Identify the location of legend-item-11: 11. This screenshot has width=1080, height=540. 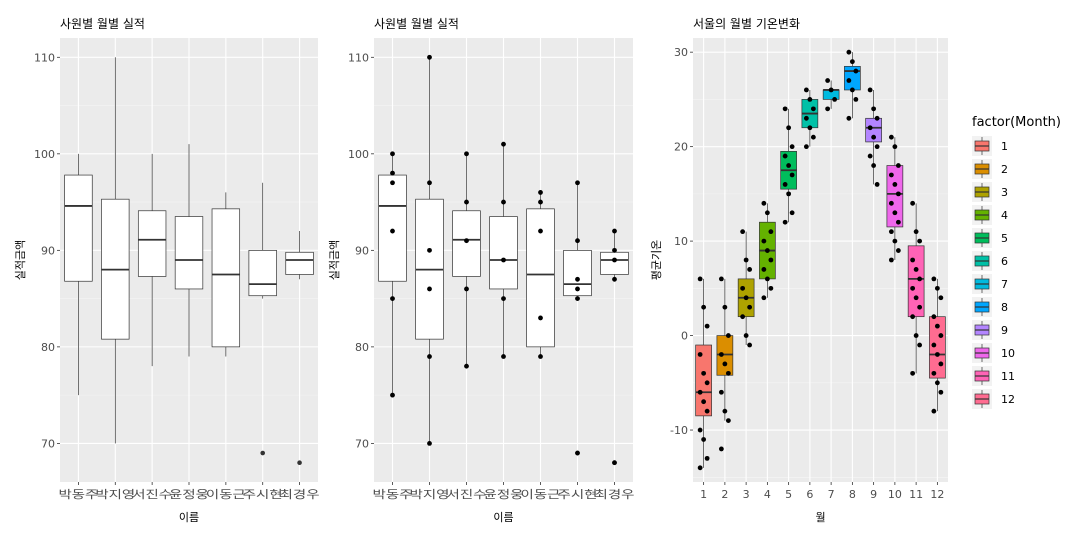
(993, 376).